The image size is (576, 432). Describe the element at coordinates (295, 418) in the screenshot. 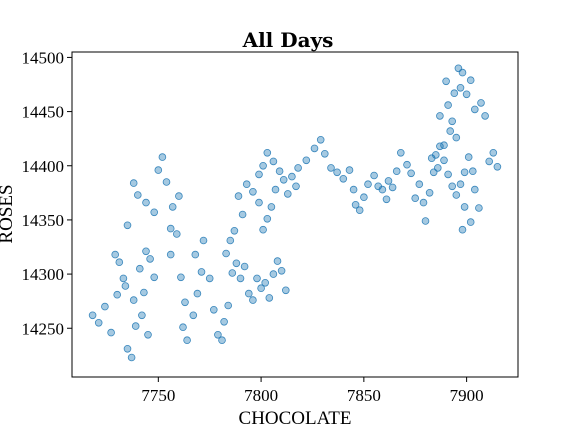

I see `x-axis-label: CHOCOLATE` at that location.